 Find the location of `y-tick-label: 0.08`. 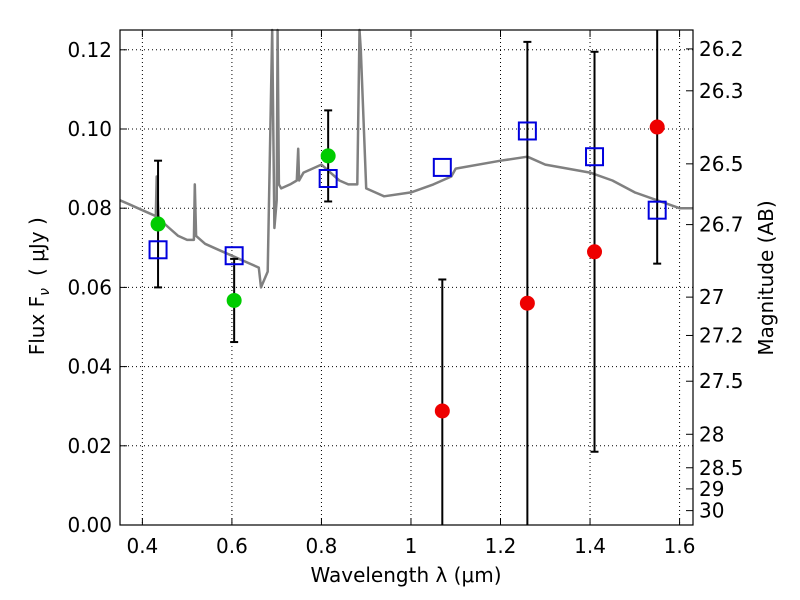

y-tick-label: 0.08 is located at coordinates (89, 208).